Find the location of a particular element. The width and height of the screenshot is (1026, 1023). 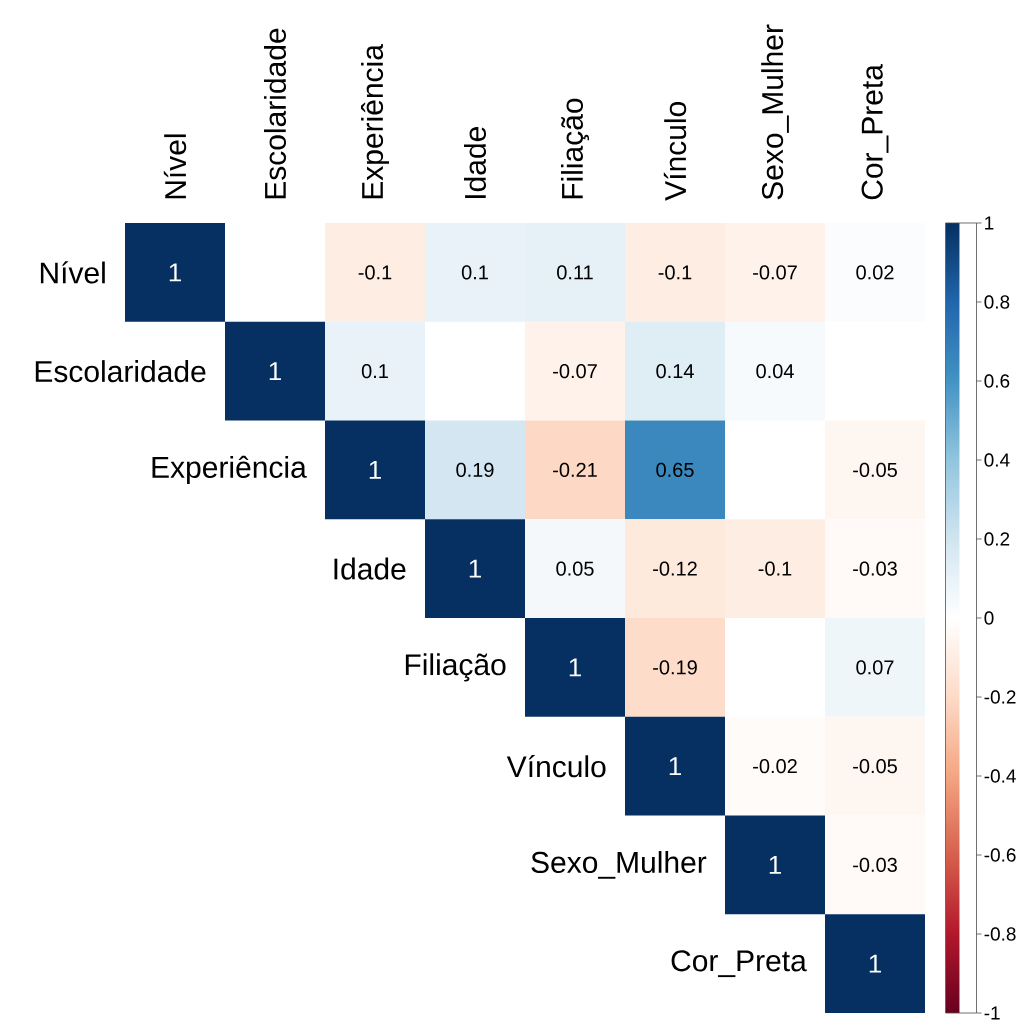

data-label: -0.02 is located at coordinates (775, 766).